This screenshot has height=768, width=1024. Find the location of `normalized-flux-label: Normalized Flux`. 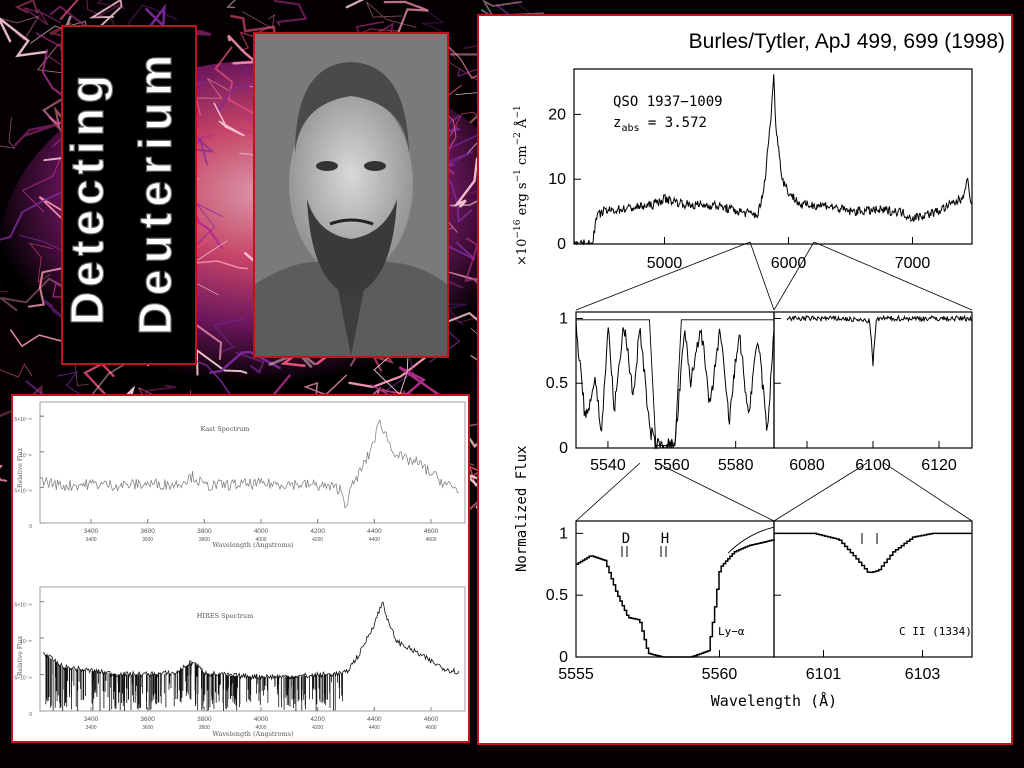

normalized-flux-label: Normalized Flux is located at coordinates (522, 509).